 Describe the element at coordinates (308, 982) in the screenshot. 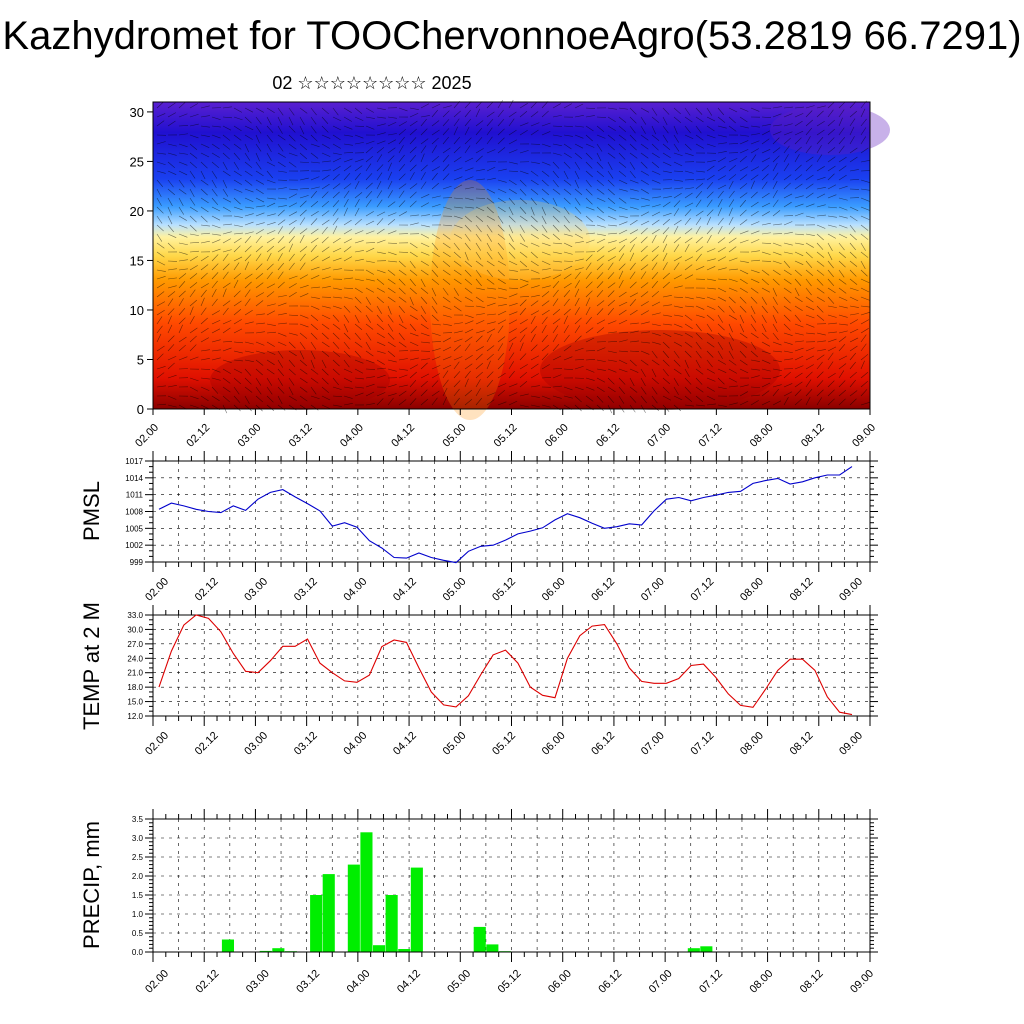

I see `precip-x-tick-label: 03.12` at that location.